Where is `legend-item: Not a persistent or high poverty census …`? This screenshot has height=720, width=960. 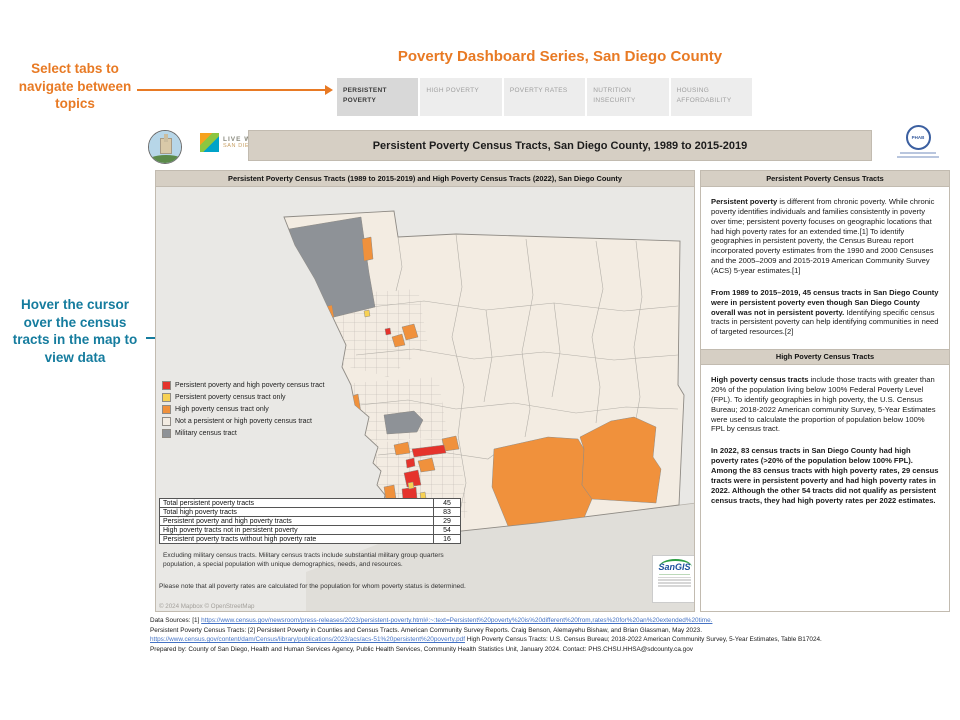 legend-item: Not a persistent or high poverty census … is located at coordinates (243, 421).